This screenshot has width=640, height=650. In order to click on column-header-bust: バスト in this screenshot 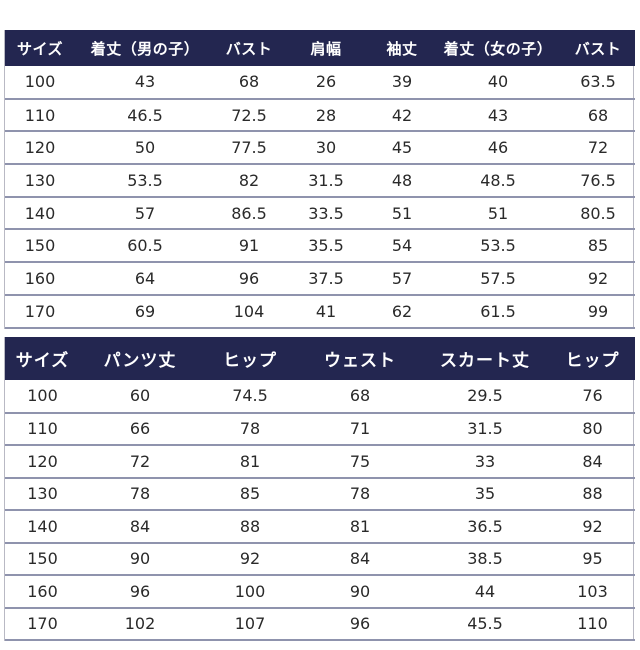, I will do `click(249, 48)`.